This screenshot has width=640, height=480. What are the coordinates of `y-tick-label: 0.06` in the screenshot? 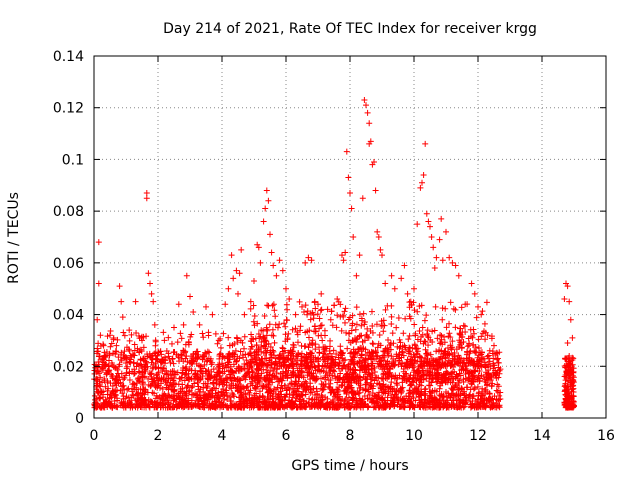 It's located at (68, 264).